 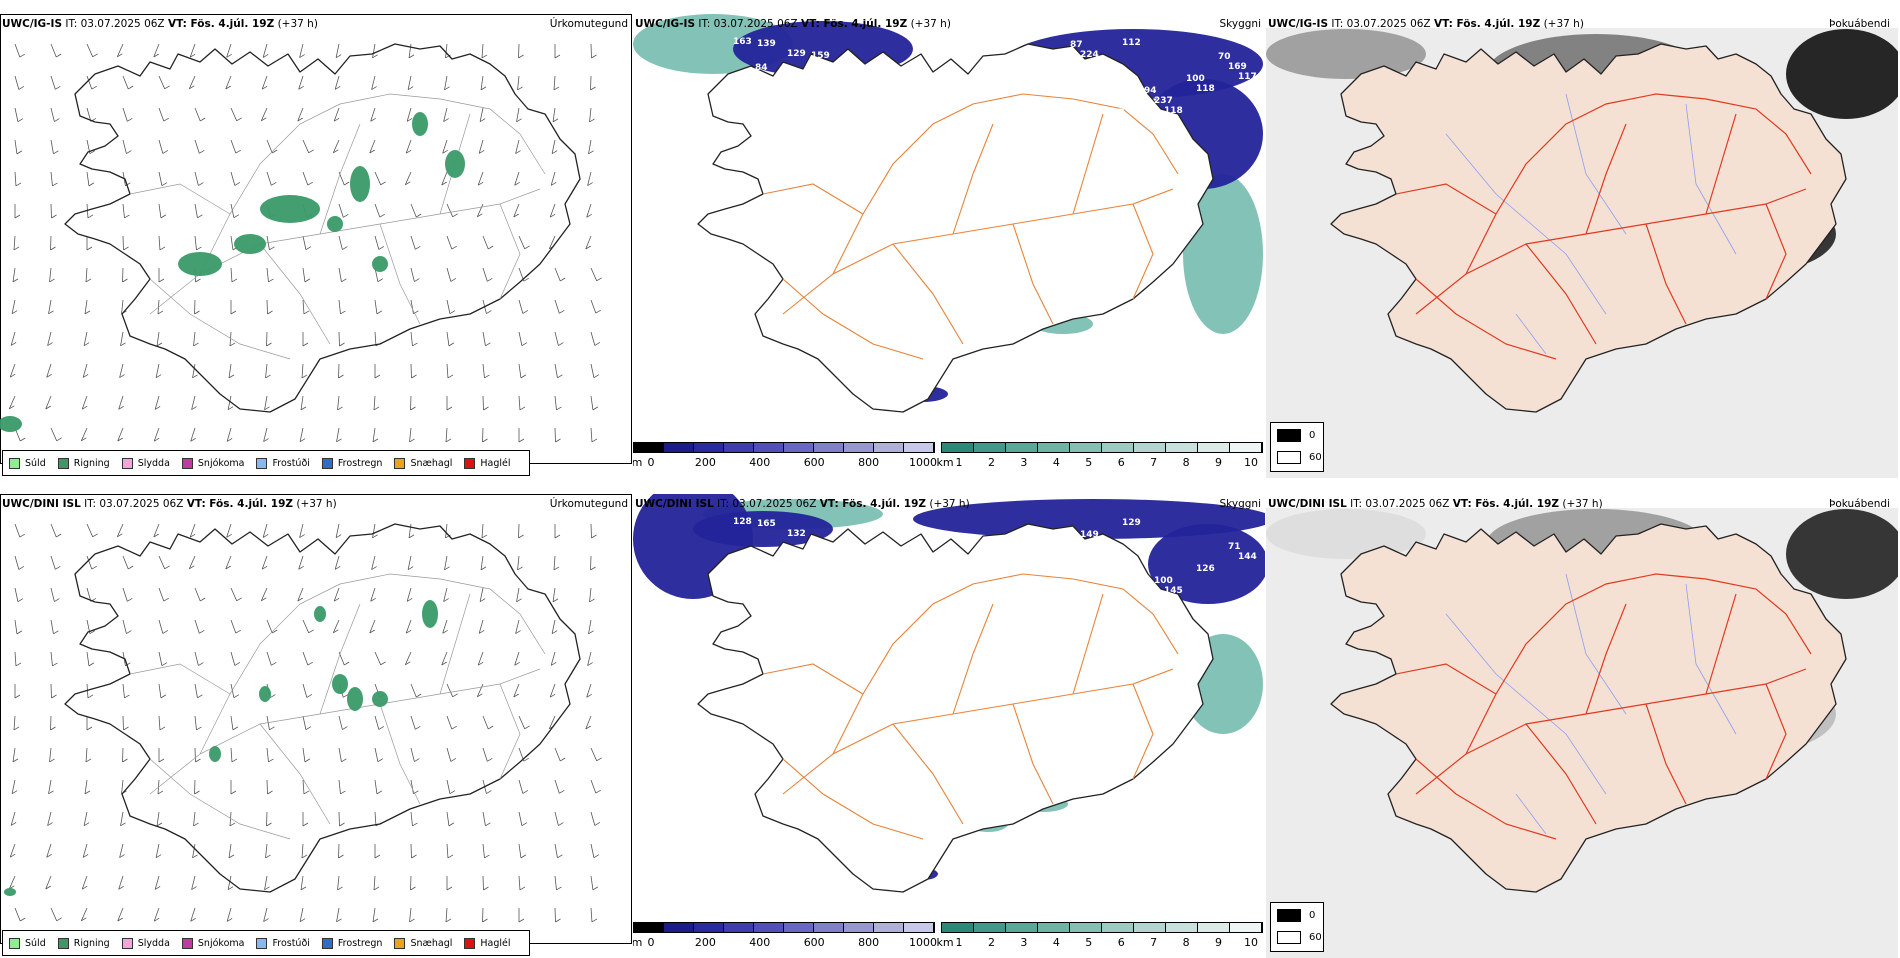 I want to click on cloud-base-label: 5, so click(x=812, y=80).